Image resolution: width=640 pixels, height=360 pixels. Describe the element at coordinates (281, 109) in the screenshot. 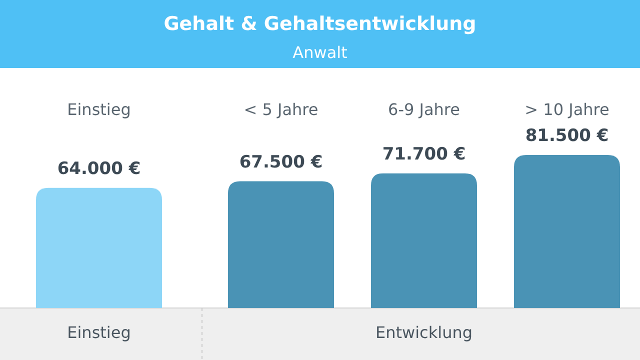

I see `x-tick-label: < 5 Jahre` at that location.